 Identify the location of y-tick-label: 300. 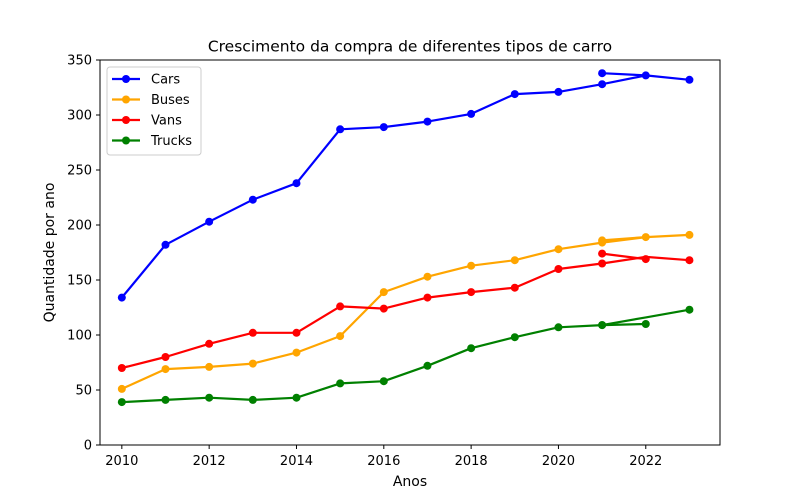
(79, 116).